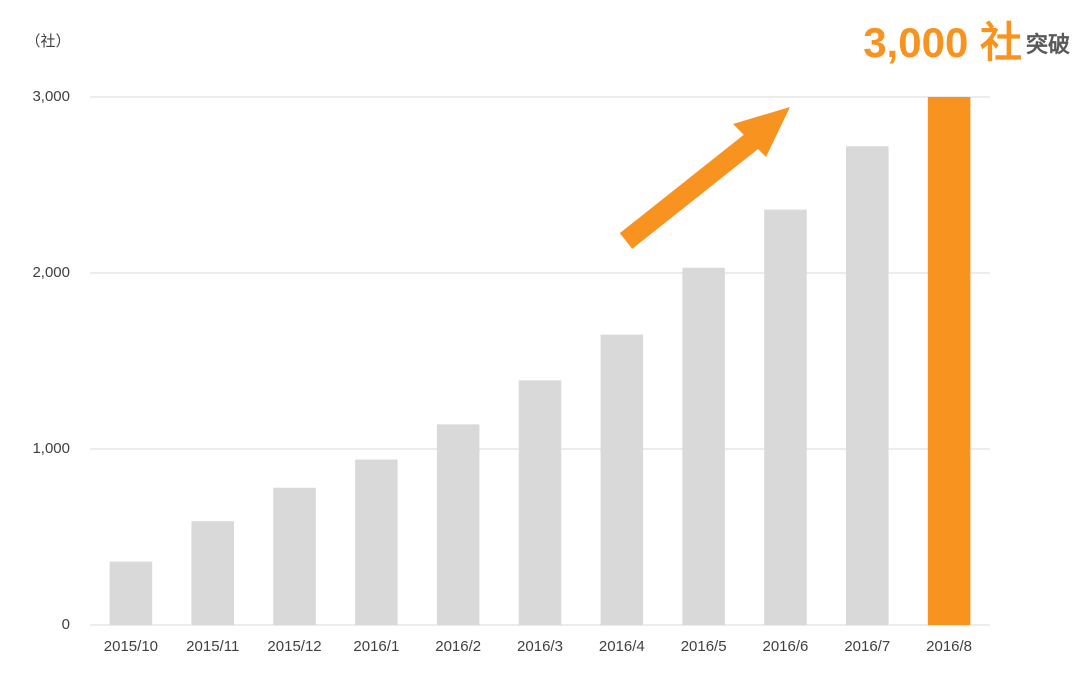 The width and height of the screenshot is (1090, 674). Describe the element at coordinates (294, 646) in the screenshot. I see `x-tick-label: 2015/12` at that location.